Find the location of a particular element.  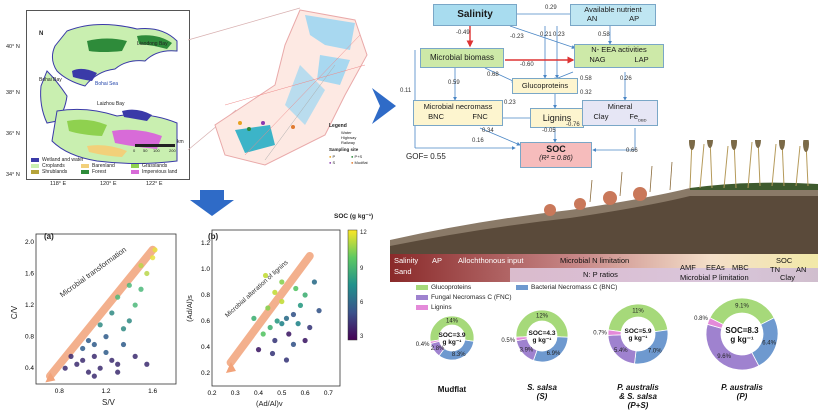

donut-slice-label: 12% is located at coordinates (542, 317).